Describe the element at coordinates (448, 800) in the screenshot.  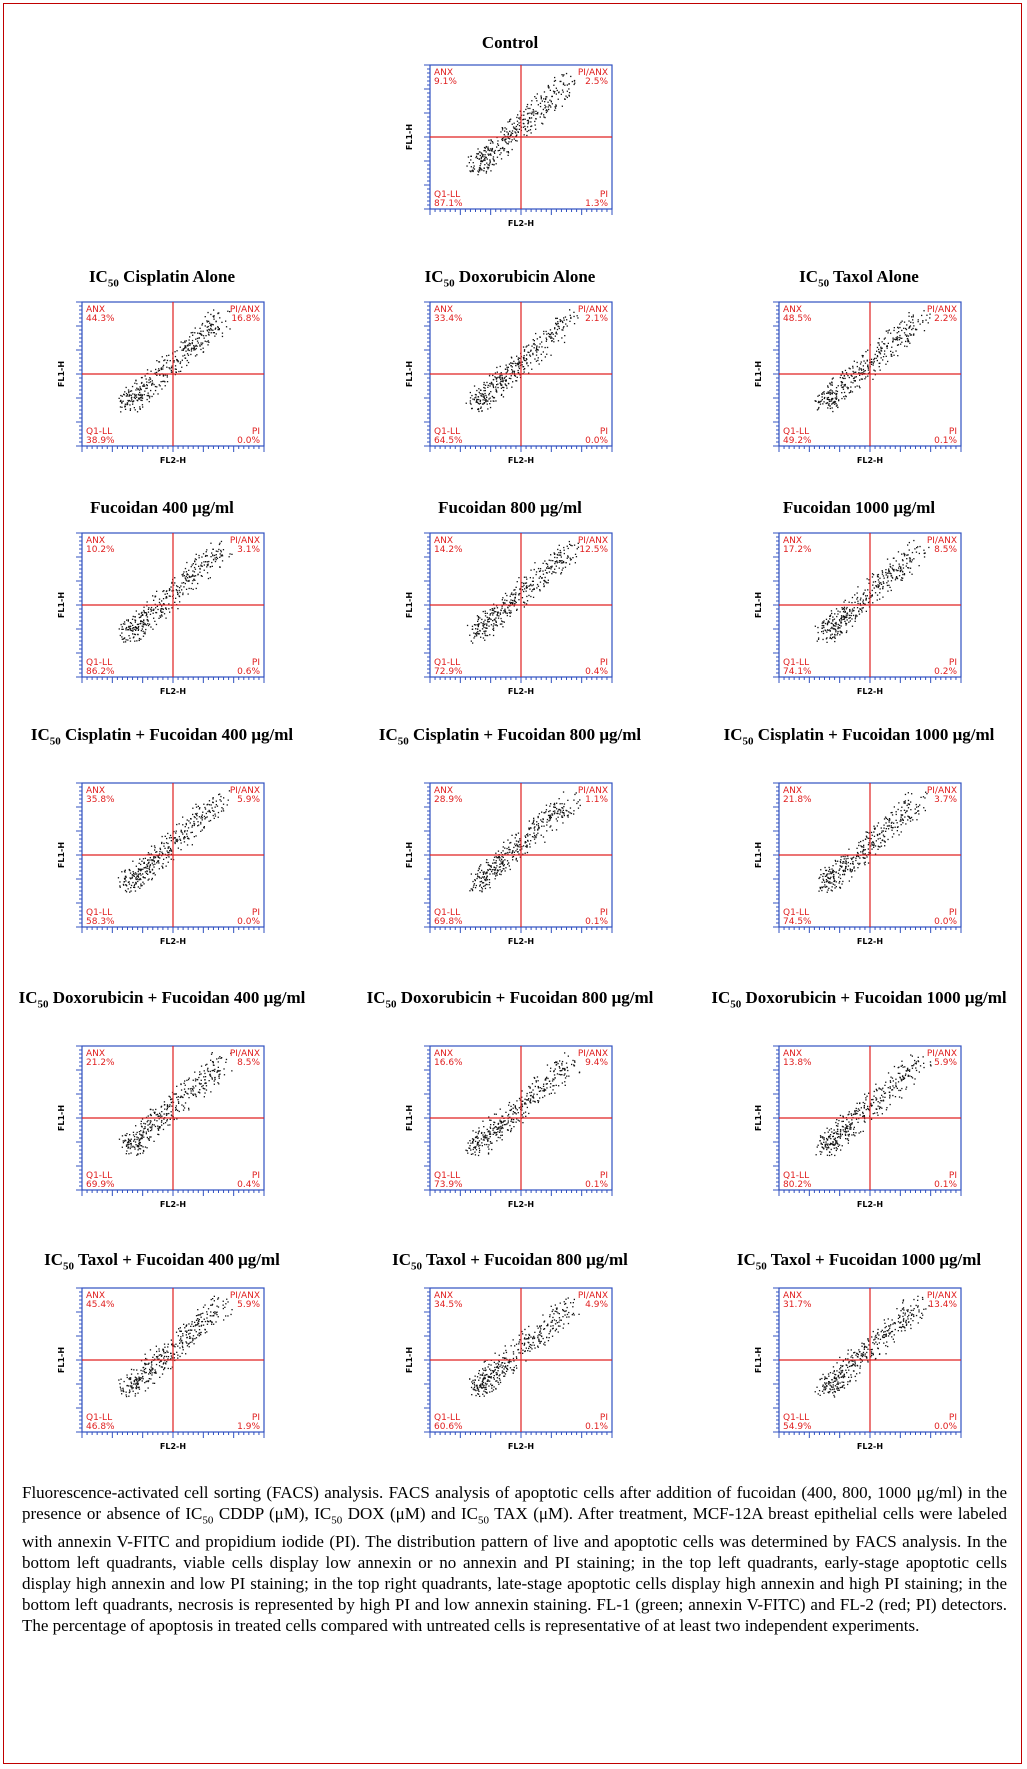
I see `quadrant-value: 28.9%` at that location.